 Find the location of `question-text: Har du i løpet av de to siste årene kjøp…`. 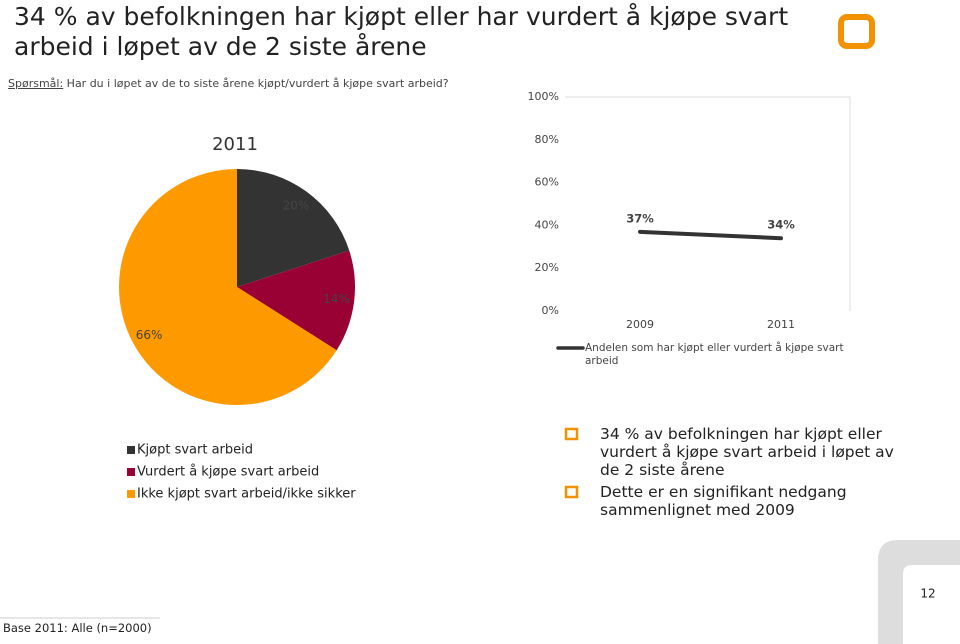

question-text: Har du i løpet av de to siste årene kjøp… is located at coordinates (257, 83).